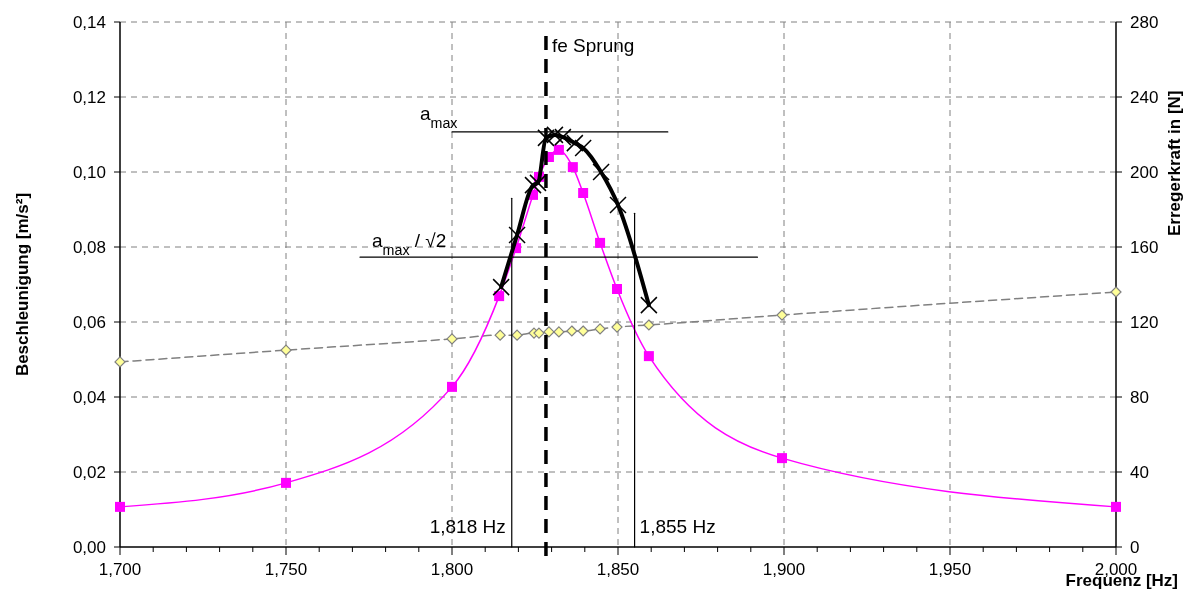  I want to click on y-tick-label: 0,12, so click(89, 97).